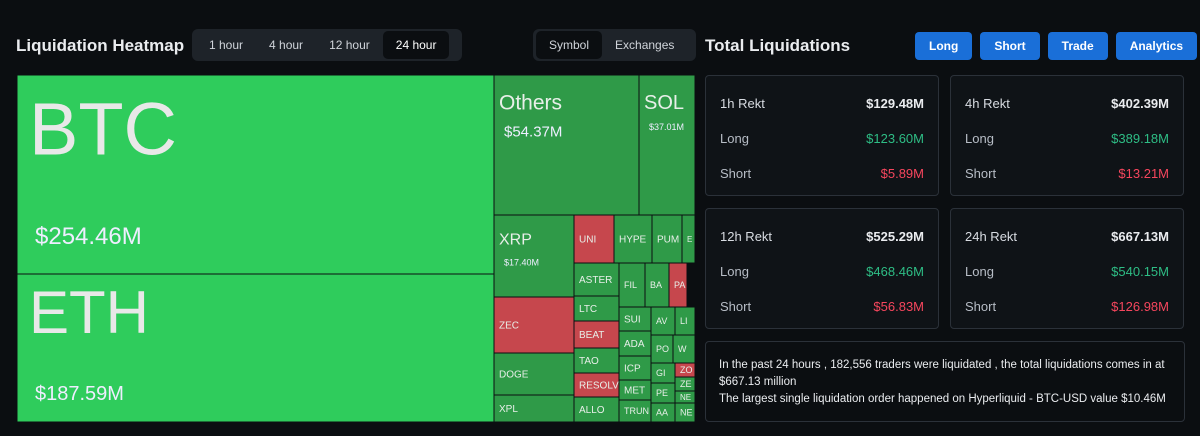 This screenshot has height=436, width=1200. Describe the element at coordinates (88, 236) in the screenshot. I see `tile-value: $254.46M` at that location.